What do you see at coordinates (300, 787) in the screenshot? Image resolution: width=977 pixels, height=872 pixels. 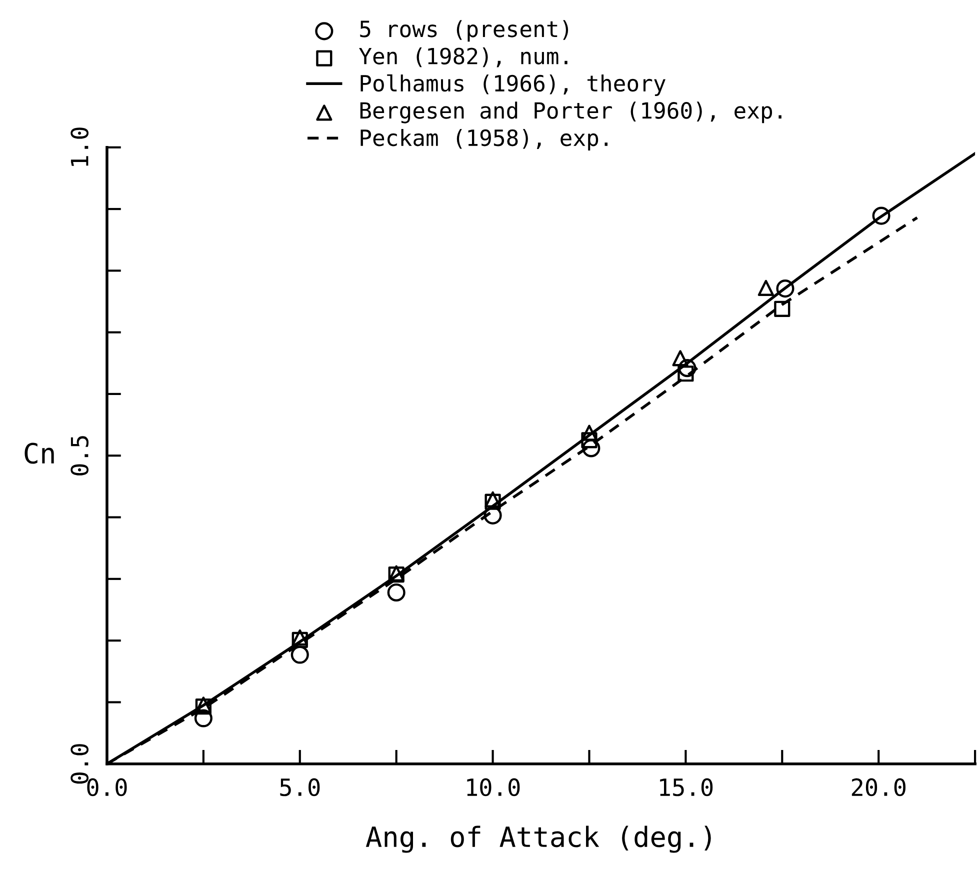 I see `x-tick-label: 5.0` at bounding box center [300, 787].